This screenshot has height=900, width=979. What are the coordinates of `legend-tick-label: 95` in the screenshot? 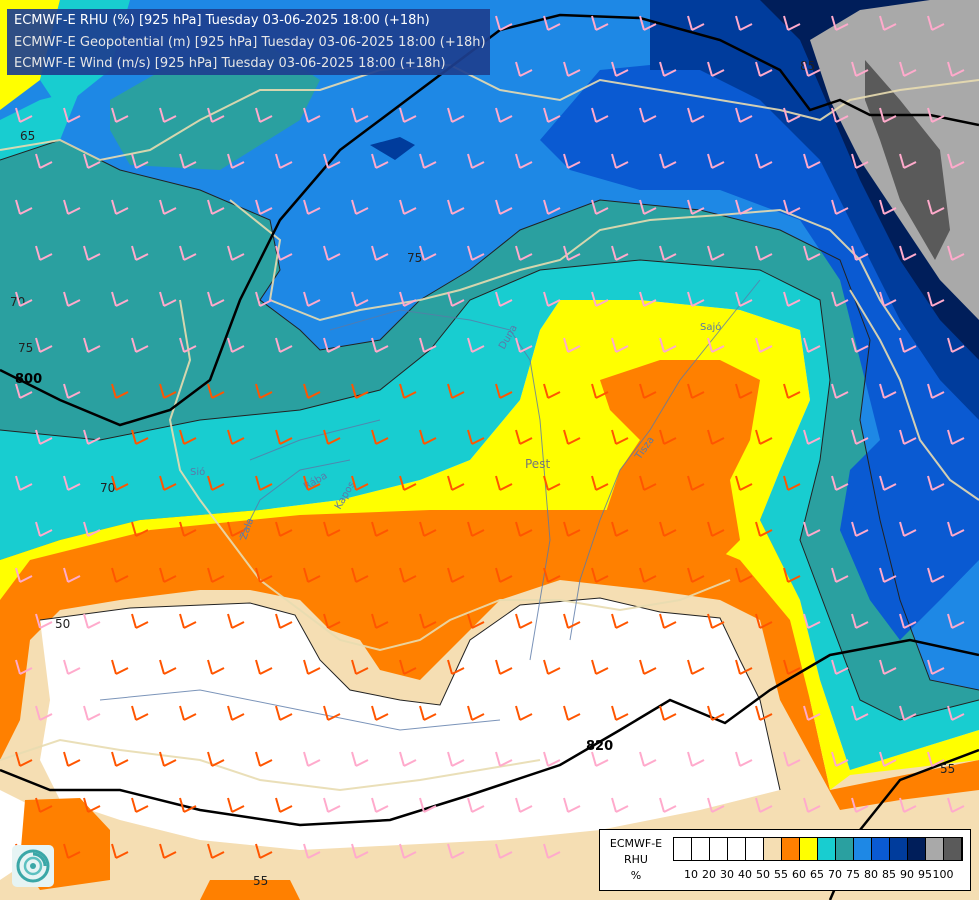 It's located at (925, 874).